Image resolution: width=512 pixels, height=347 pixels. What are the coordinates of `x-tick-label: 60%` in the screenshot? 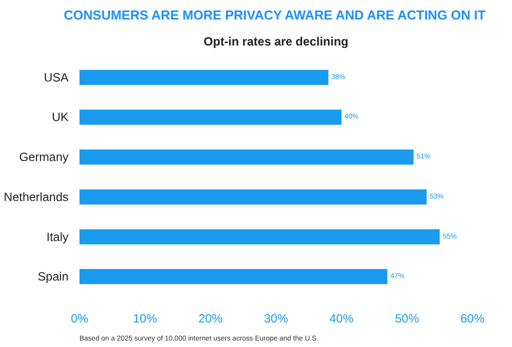 It's located at (472, 319).